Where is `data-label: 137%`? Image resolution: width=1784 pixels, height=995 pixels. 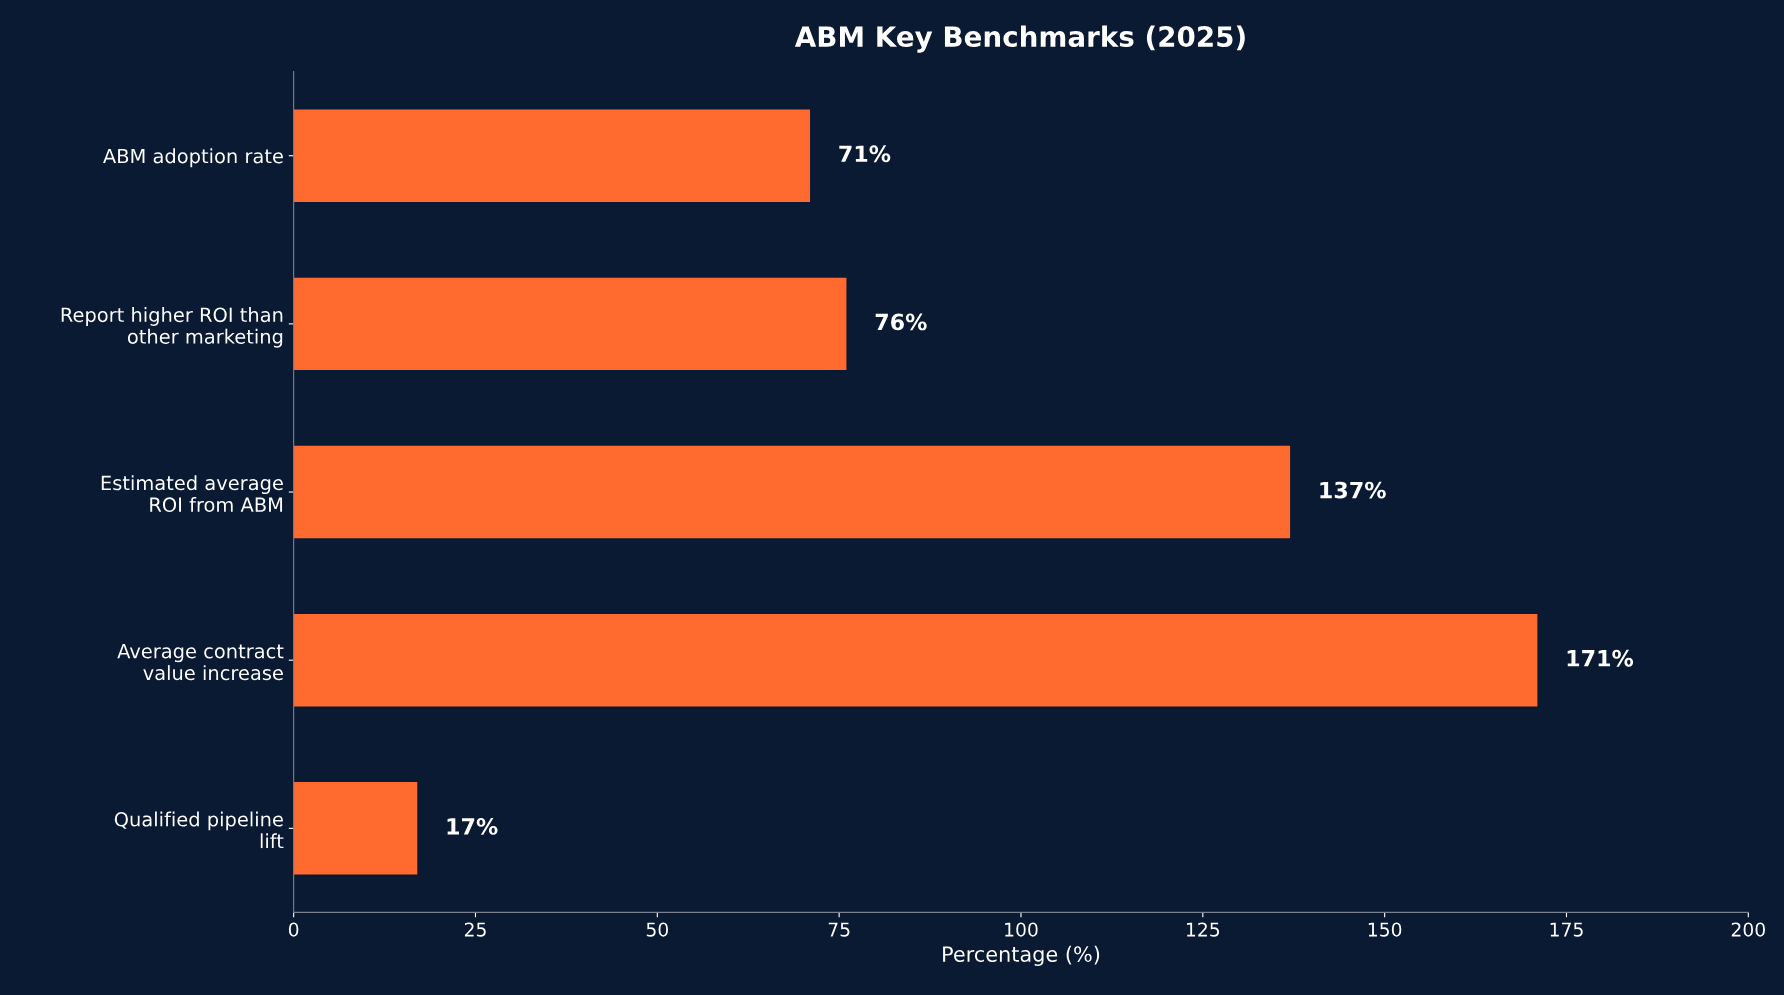
data-label: 137% is located at coordinates (1353, 490).